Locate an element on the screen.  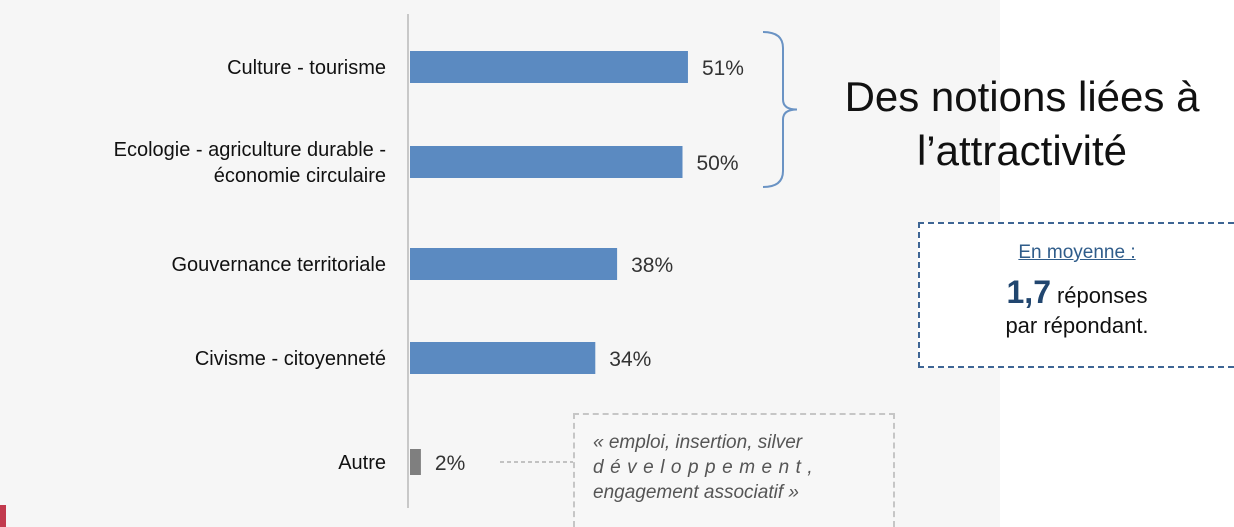
headline-line-1: Des notions liées à is located at coordinates (1022, 96).